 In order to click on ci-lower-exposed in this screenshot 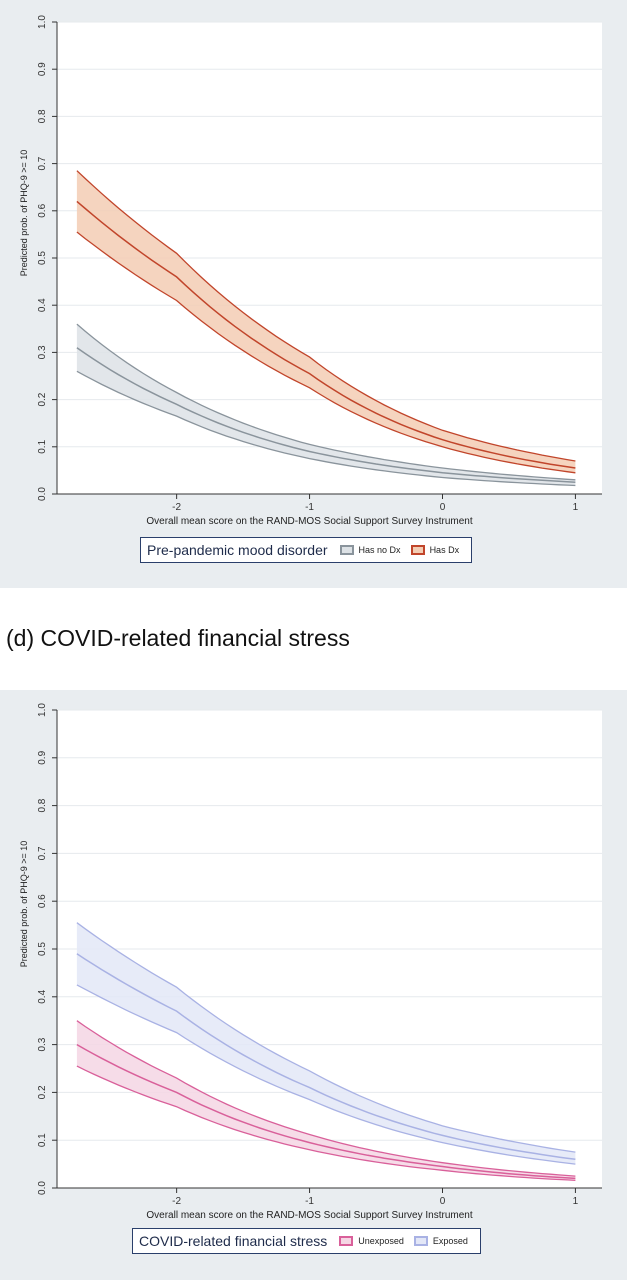, I will do `click(326, 1074)`.